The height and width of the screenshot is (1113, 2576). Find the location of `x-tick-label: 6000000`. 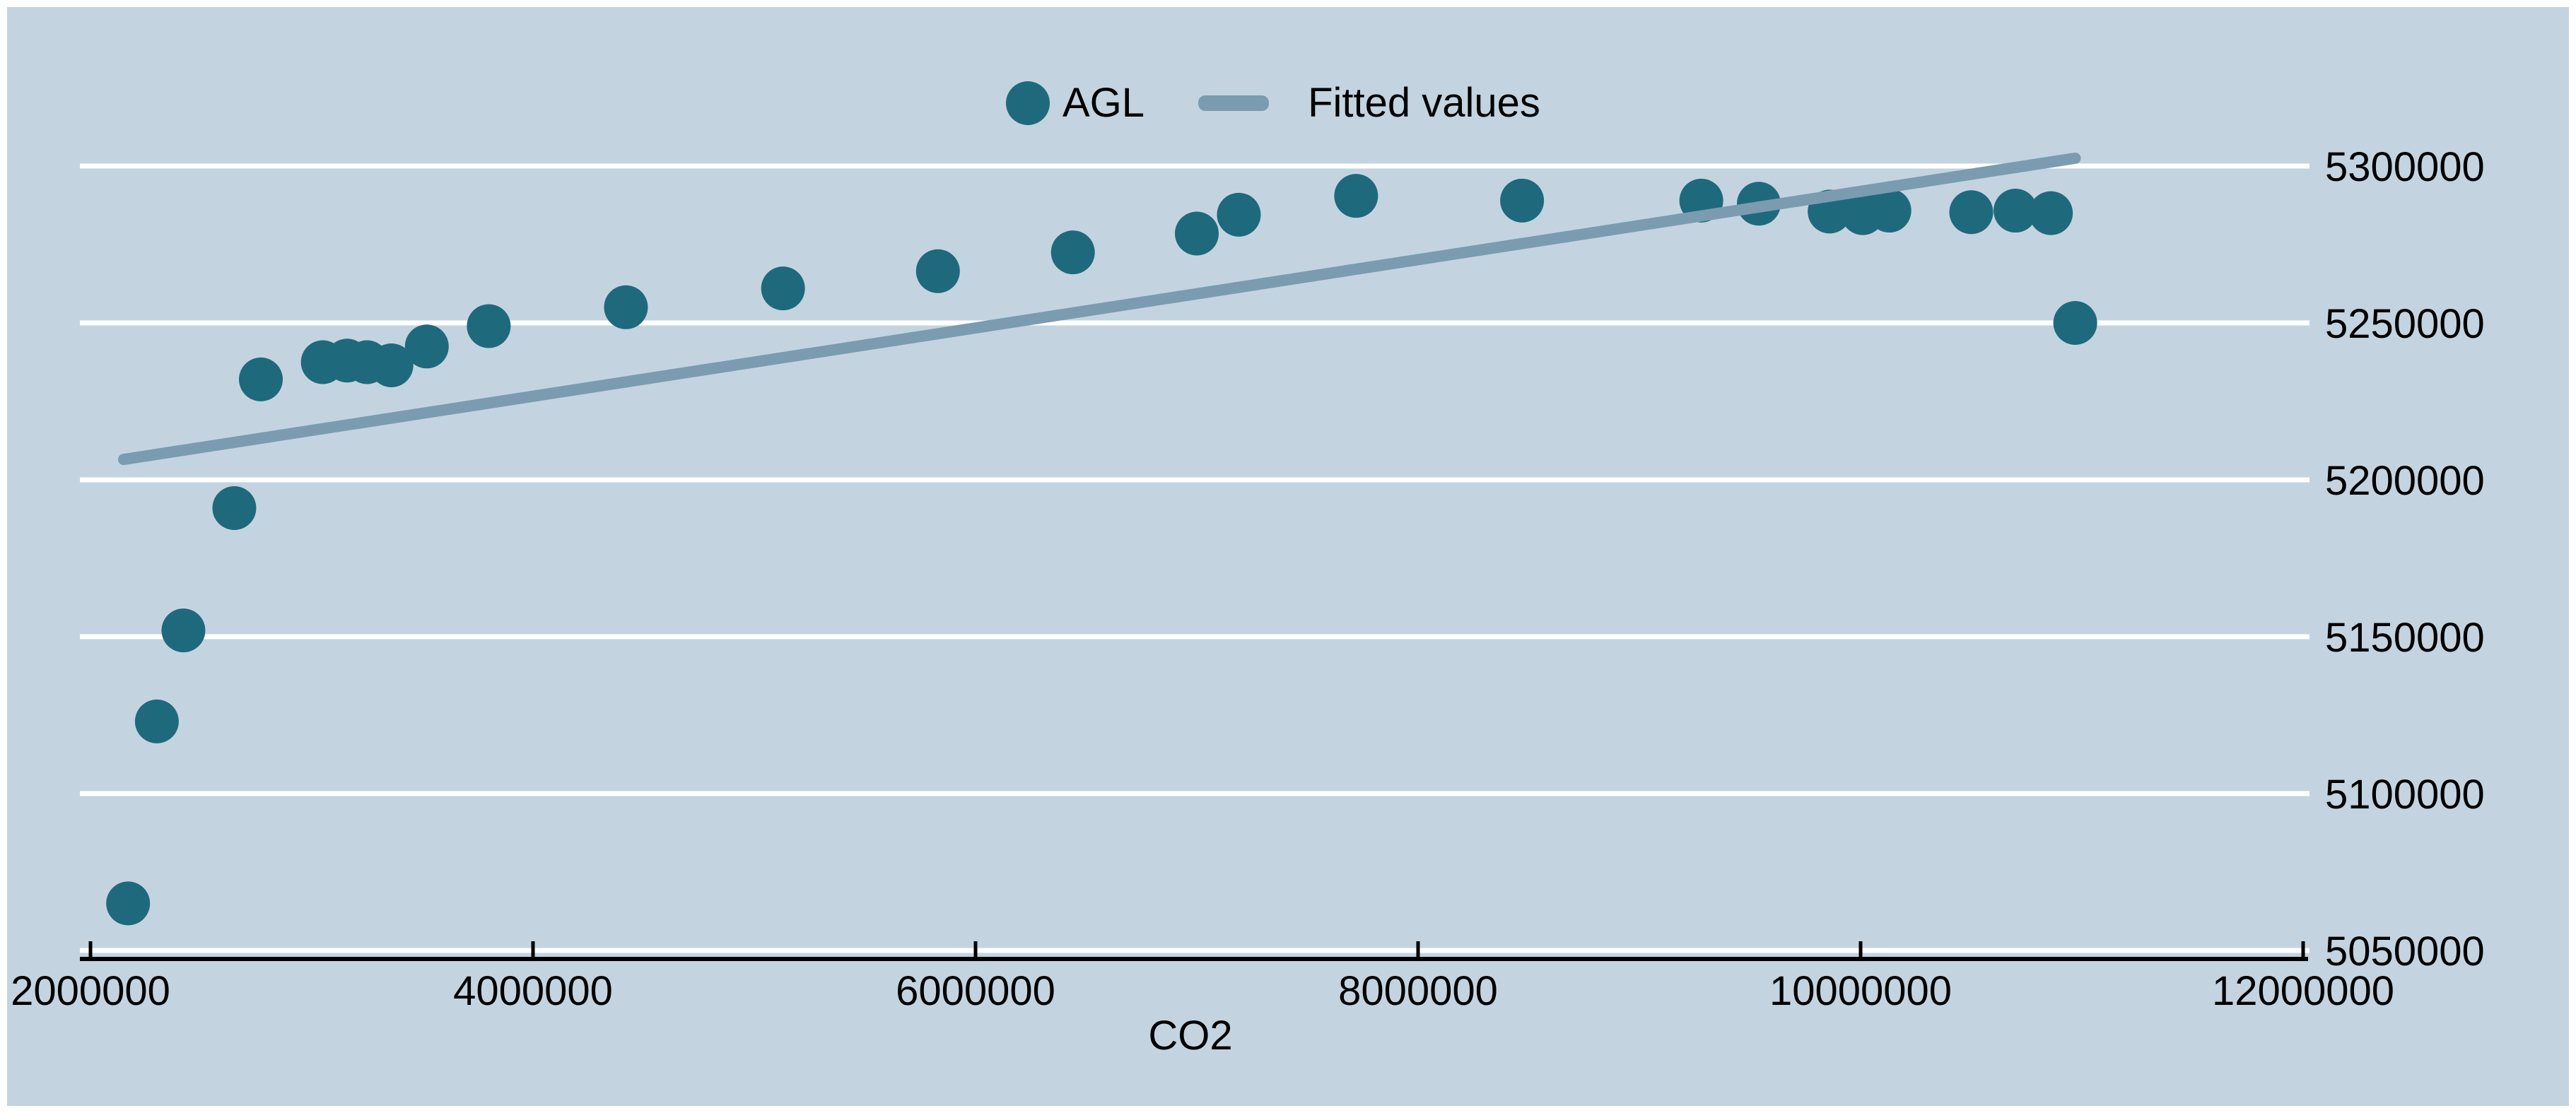

x-tick-label: 6000000 is located at coordinates (976, 991).